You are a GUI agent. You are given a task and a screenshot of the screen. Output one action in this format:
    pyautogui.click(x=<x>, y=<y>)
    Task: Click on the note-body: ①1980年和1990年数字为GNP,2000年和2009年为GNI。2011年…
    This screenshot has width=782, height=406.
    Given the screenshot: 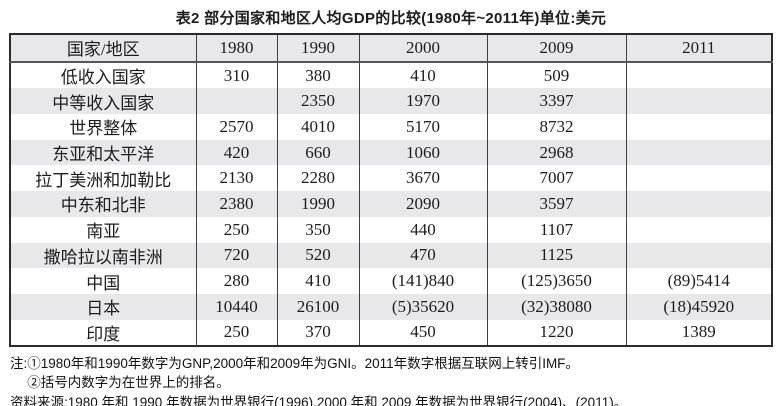 What is the action you would take?
    pyautogui.click(x=404, y=373)
    